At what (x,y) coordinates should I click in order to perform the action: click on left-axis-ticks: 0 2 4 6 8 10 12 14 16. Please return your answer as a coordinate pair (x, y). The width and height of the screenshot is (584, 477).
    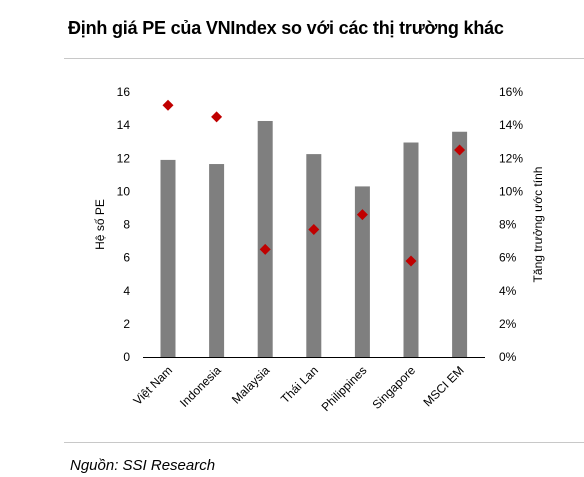
    Looking at the image, I should click on (124, 224).